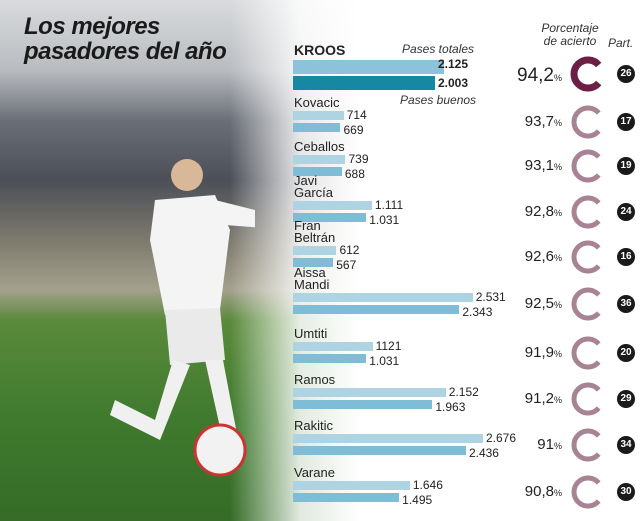 Image resolution: width=640 pixels, height=521 pixels. Describe the element at coordinates (314, 186) in the screenshot. I see `player-name: Javi García` at that location.